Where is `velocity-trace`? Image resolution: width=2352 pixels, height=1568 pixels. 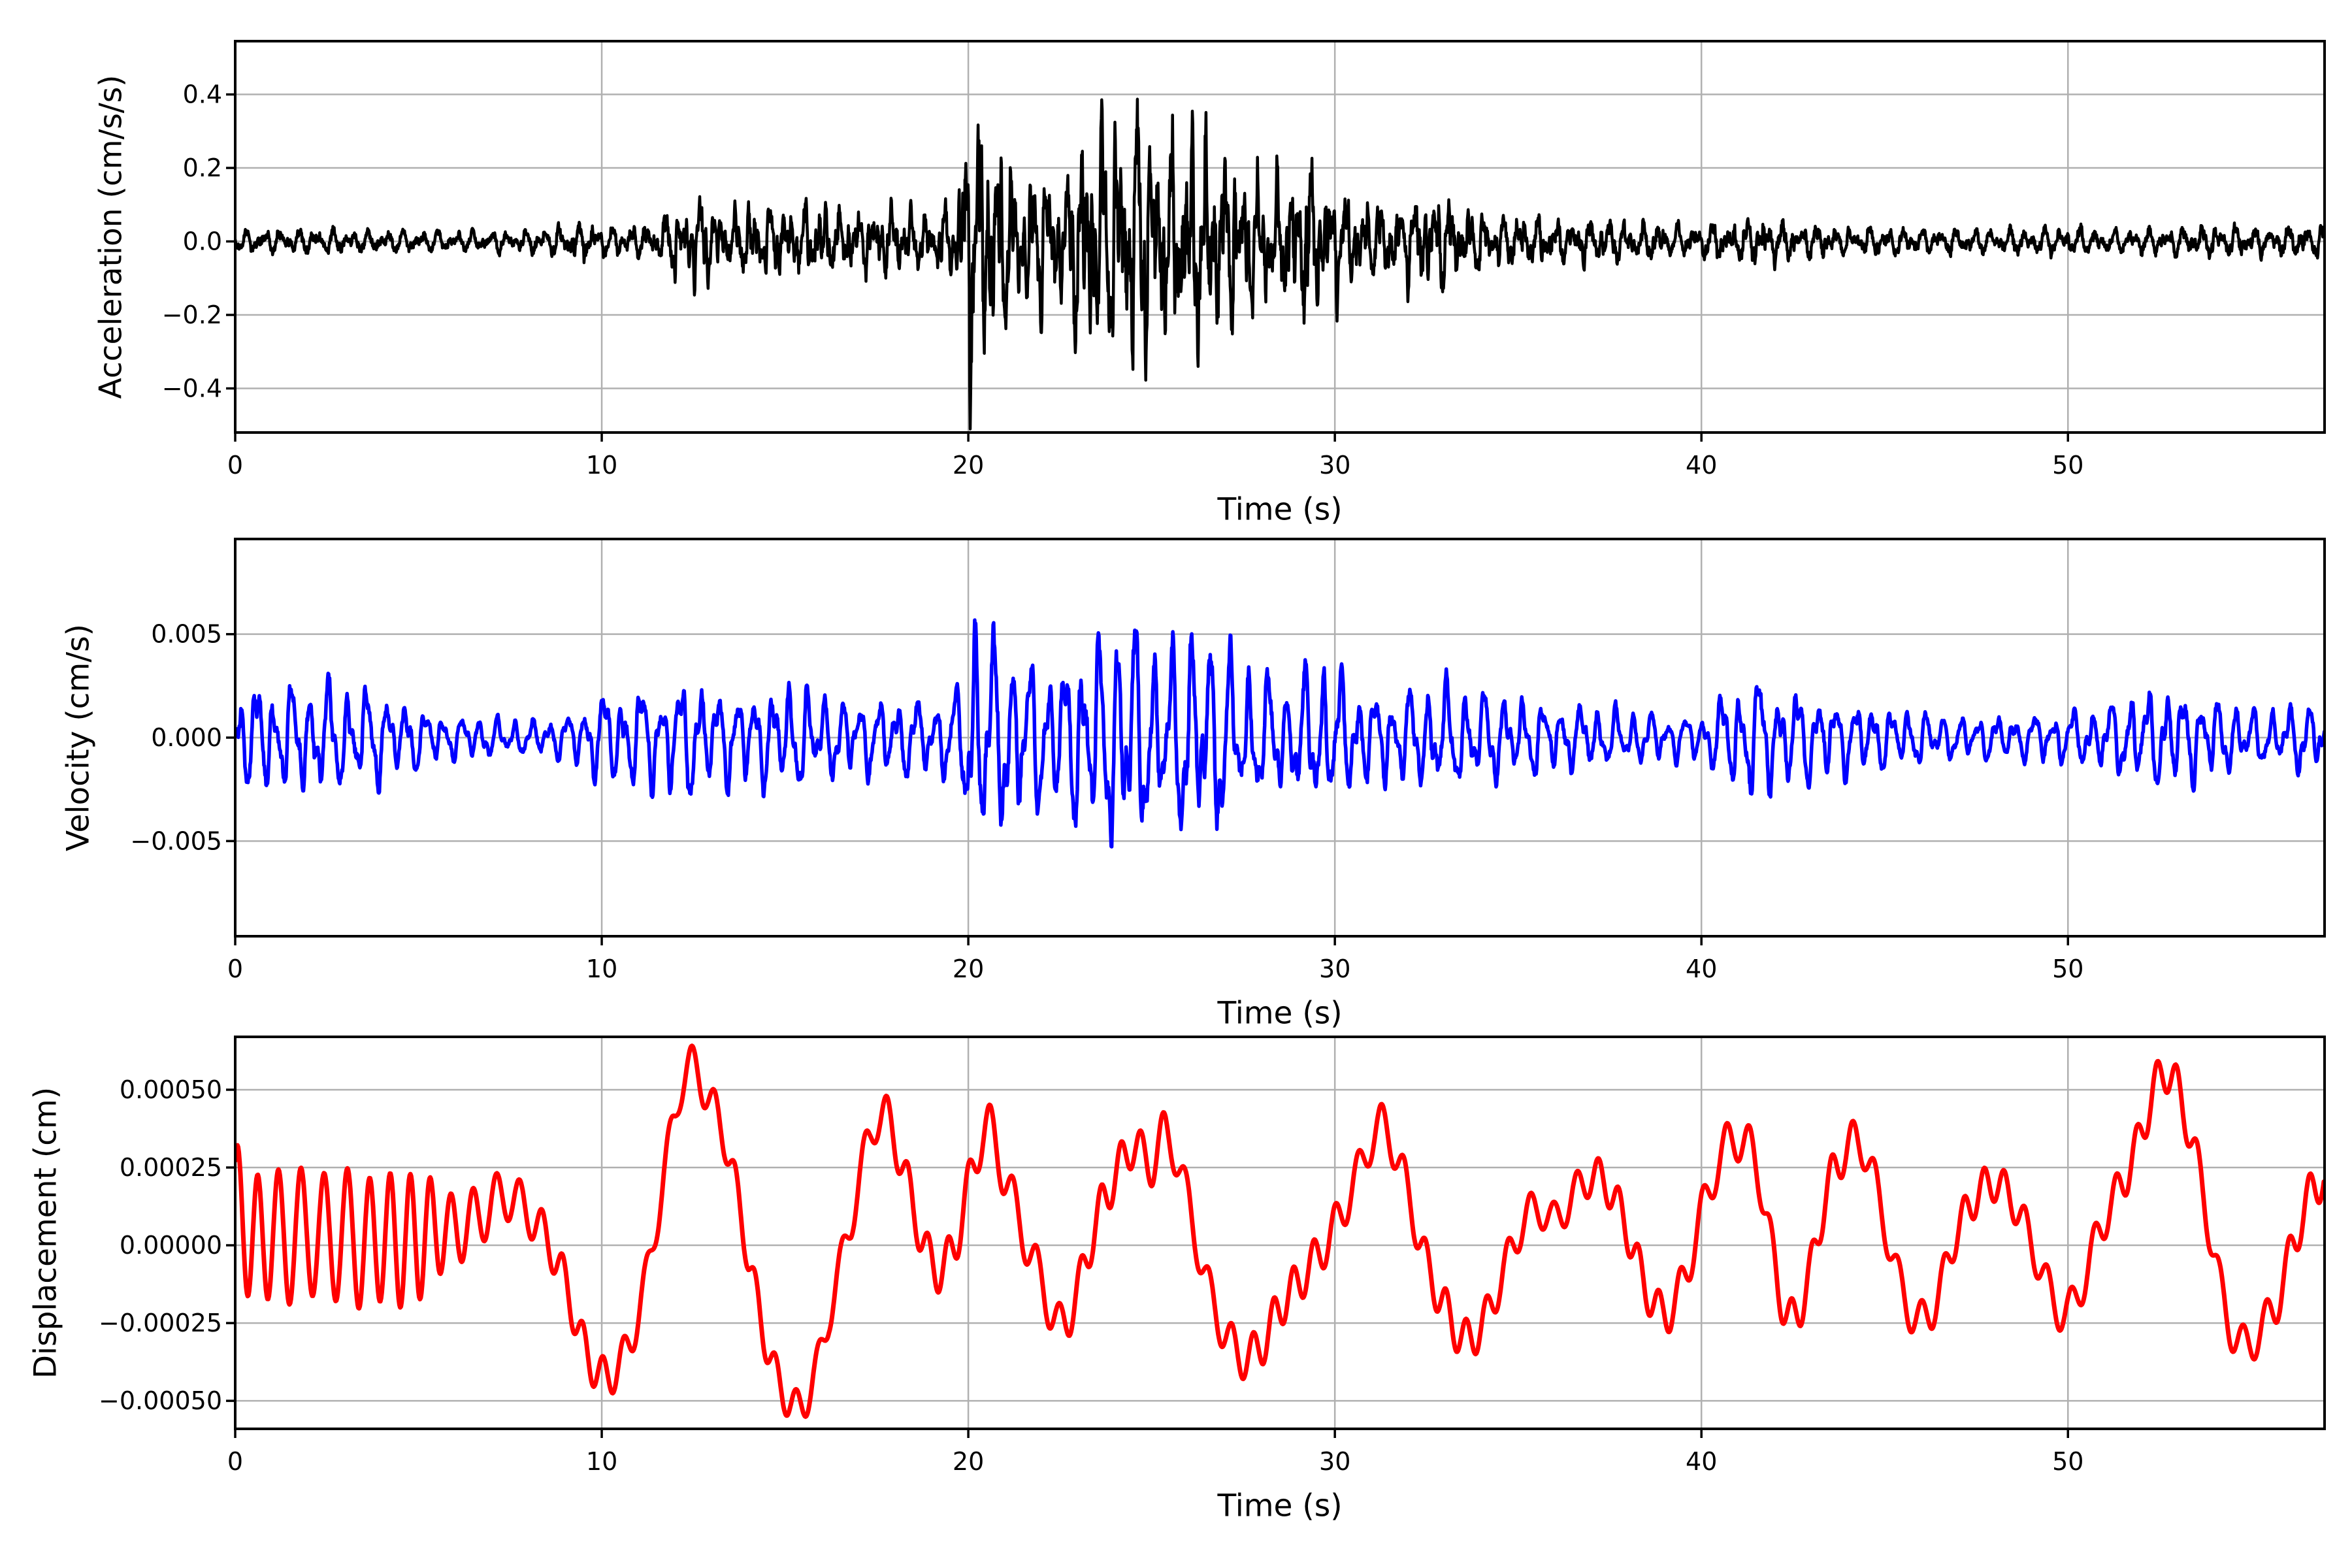 velocity-trace is located at coordinates (1280, 733).